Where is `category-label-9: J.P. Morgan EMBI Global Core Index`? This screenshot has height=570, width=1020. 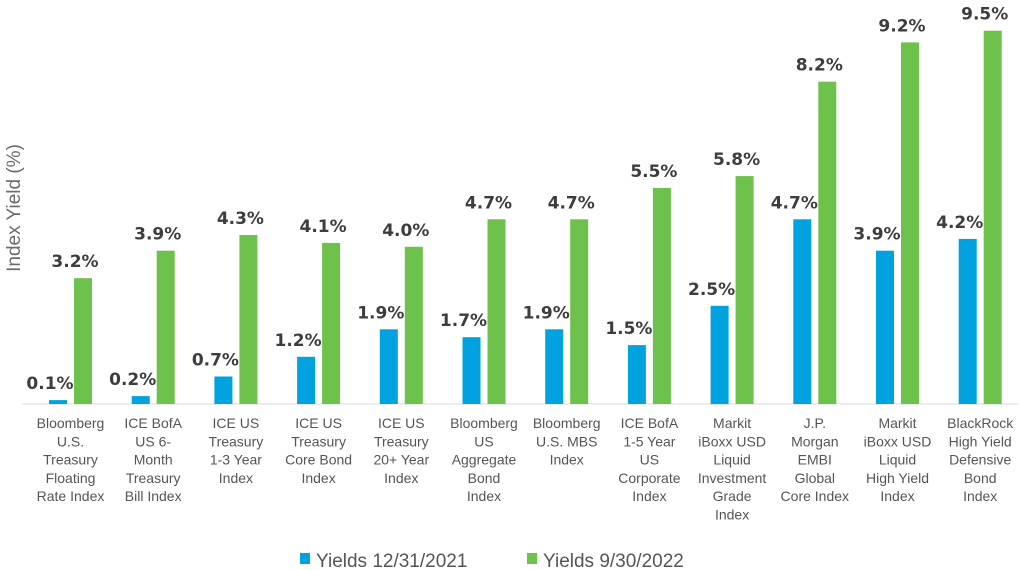
category-label-9: J.P. Morgan EMBI Global Core Index is located at coordinates (815, 459).